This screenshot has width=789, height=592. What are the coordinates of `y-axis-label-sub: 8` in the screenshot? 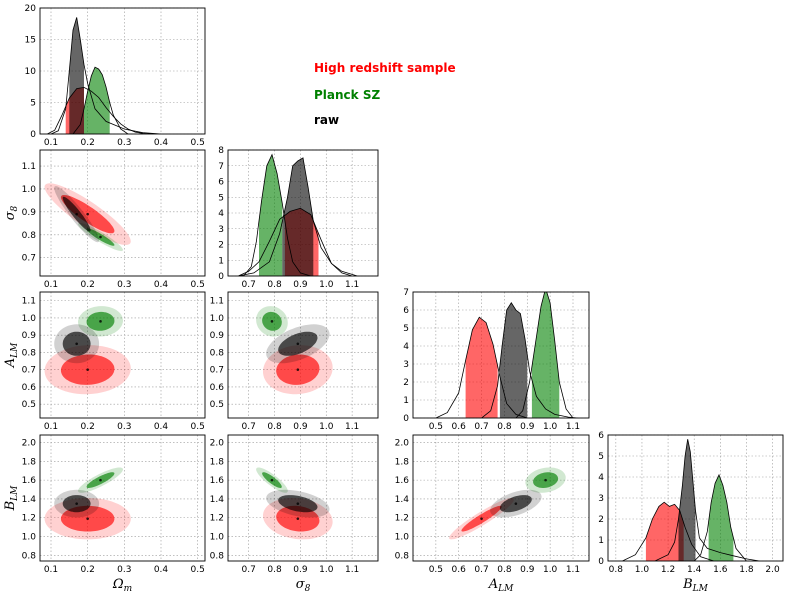 It's located at (15, 208).